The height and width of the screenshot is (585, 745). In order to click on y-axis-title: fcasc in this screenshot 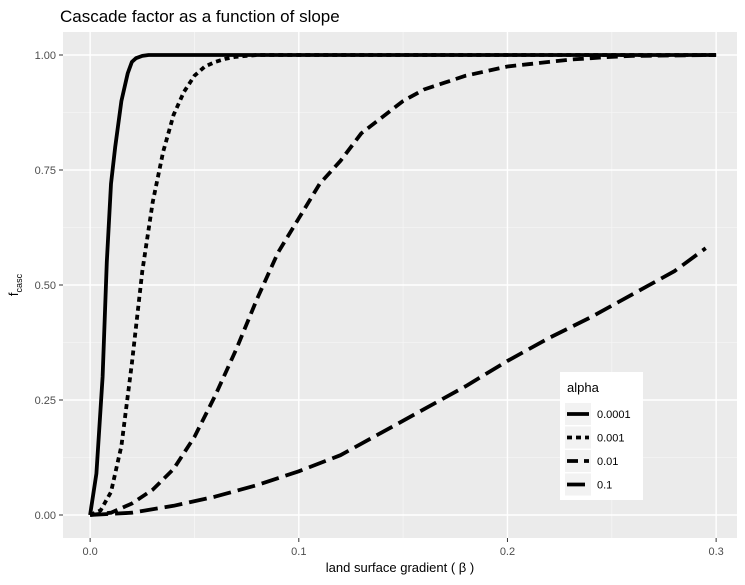, I will do `click(15, 284)`.